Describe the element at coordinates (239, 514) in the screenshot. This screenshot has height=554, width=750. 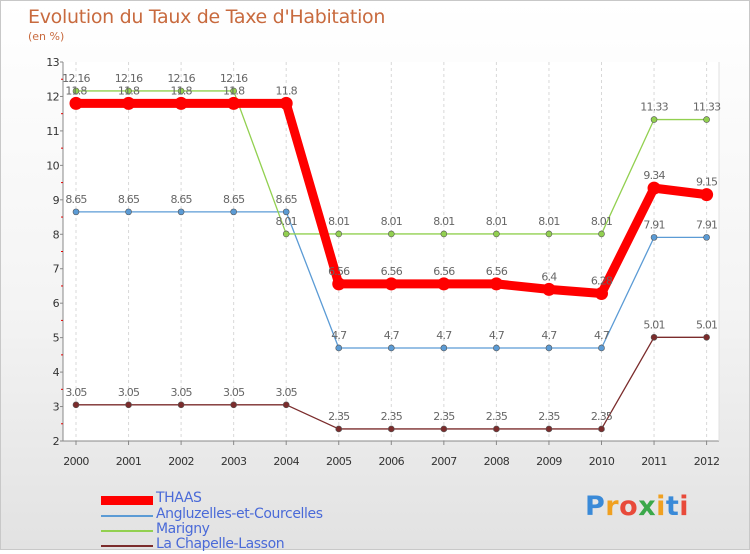
I see `legend-label: Angluzelles-et-Courcelles` at that location.